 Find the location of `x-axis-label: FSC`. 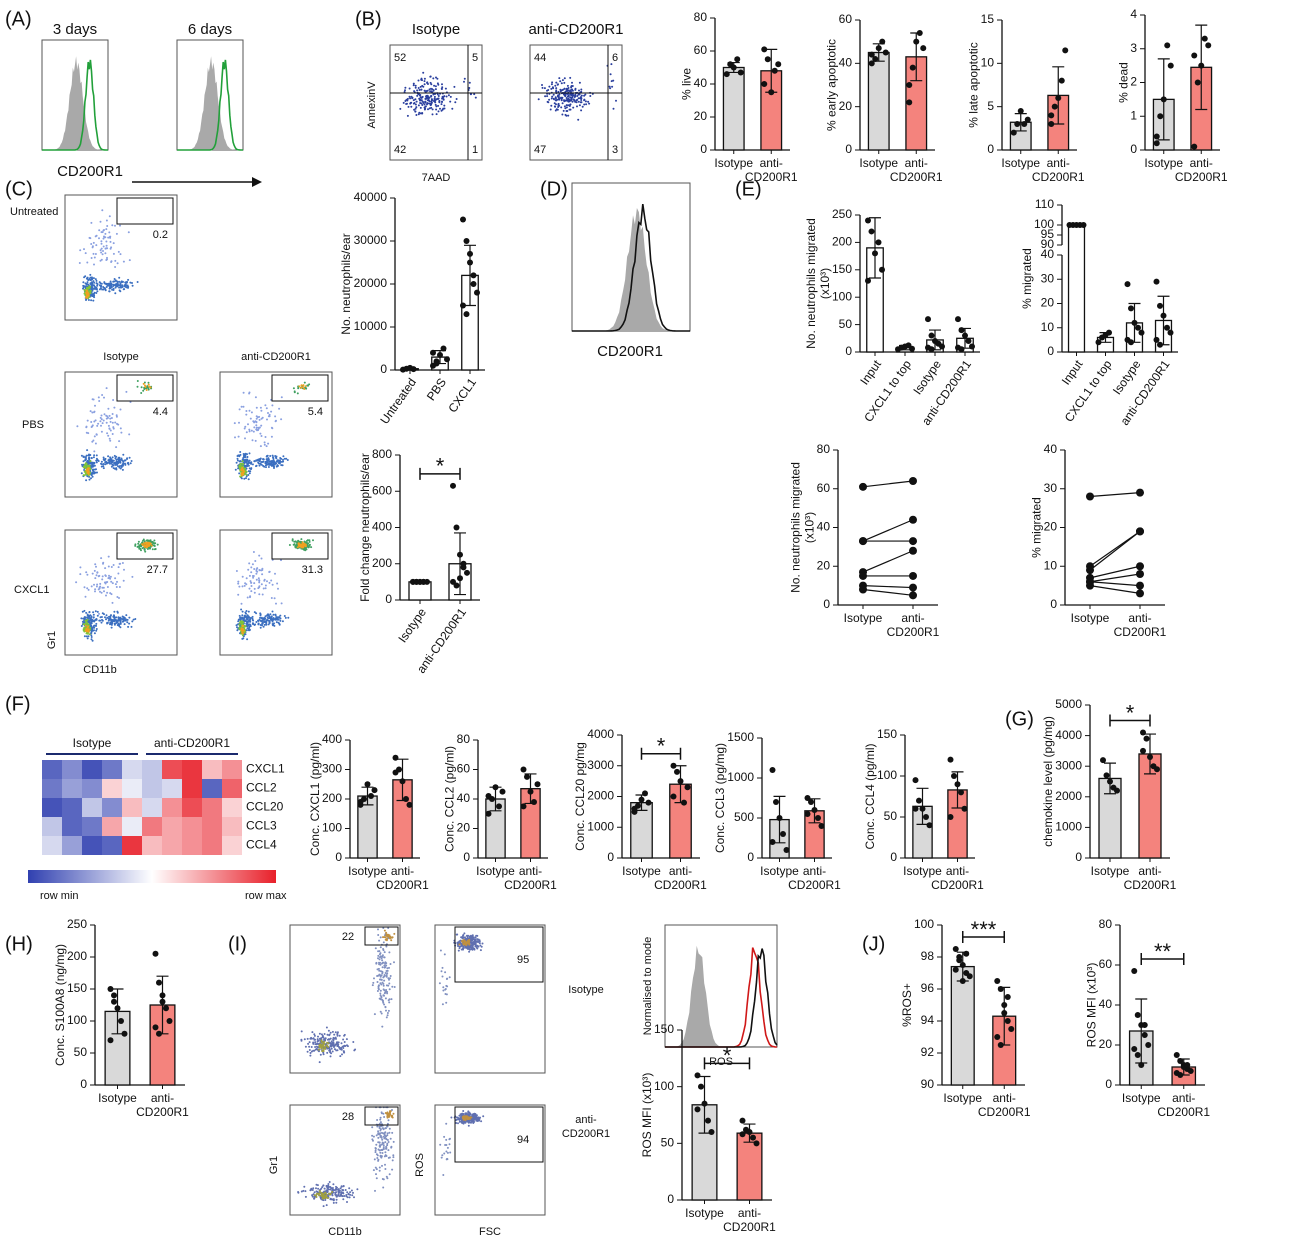

x-axis-label: FSC is located at coordinates (490, 1232).